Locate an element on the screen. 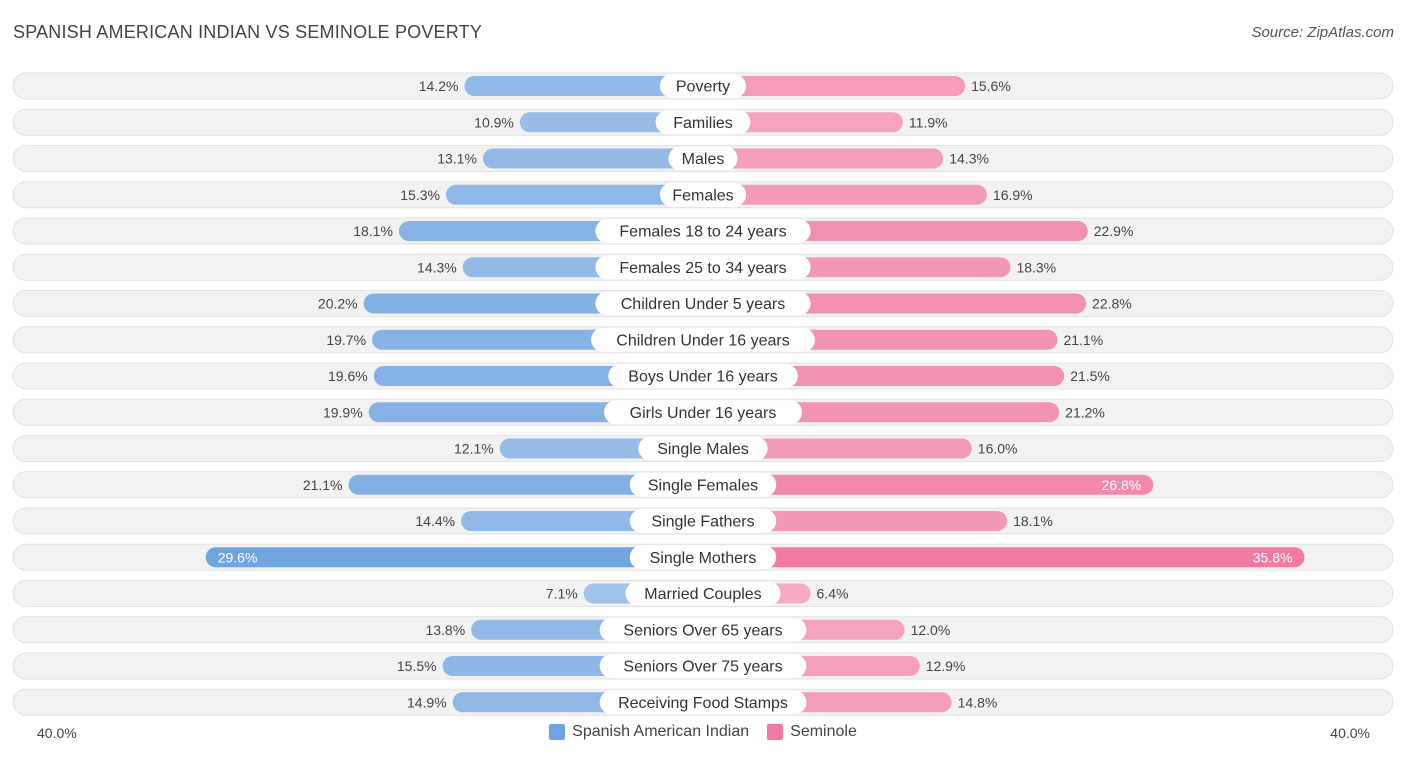  value-left-single-females: 21.1% is located at coordinates (323, 485).